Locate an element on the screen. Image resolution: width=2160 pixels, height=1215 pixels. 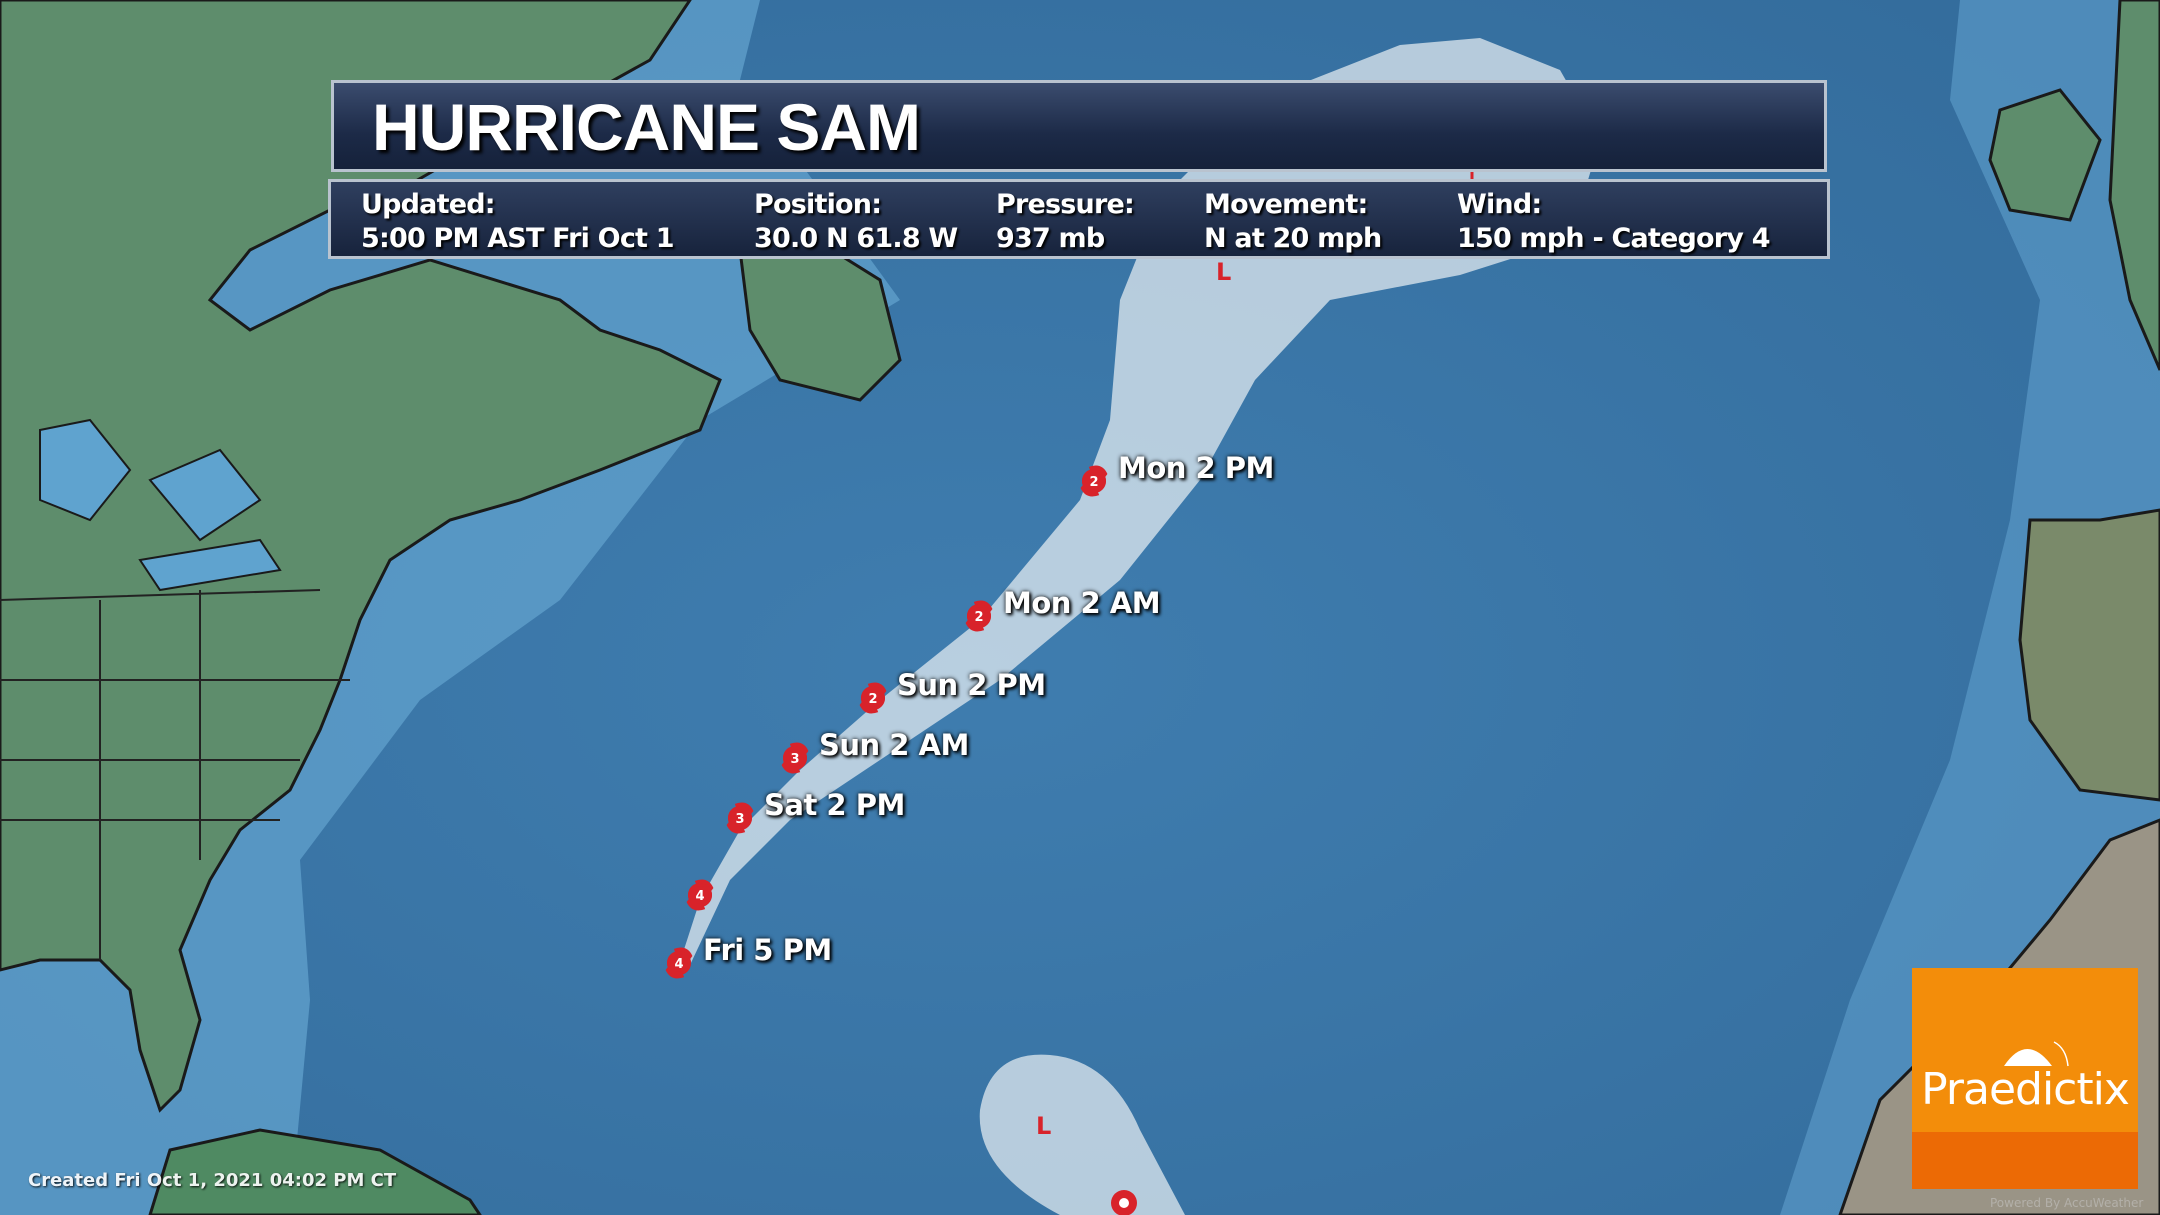
europe-land is located at coordinates (2089, 655).